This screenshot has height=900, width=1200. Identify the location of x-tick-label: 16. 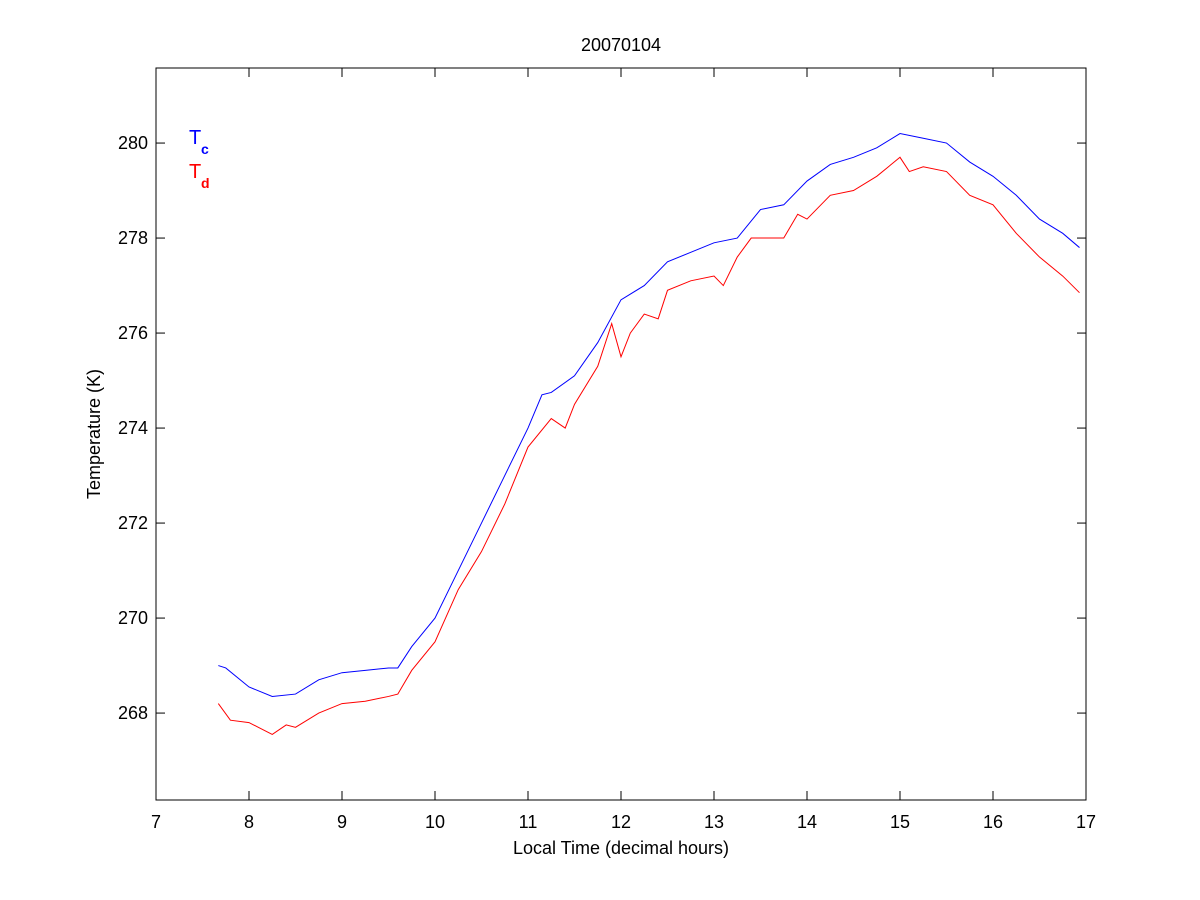
(993, 822).